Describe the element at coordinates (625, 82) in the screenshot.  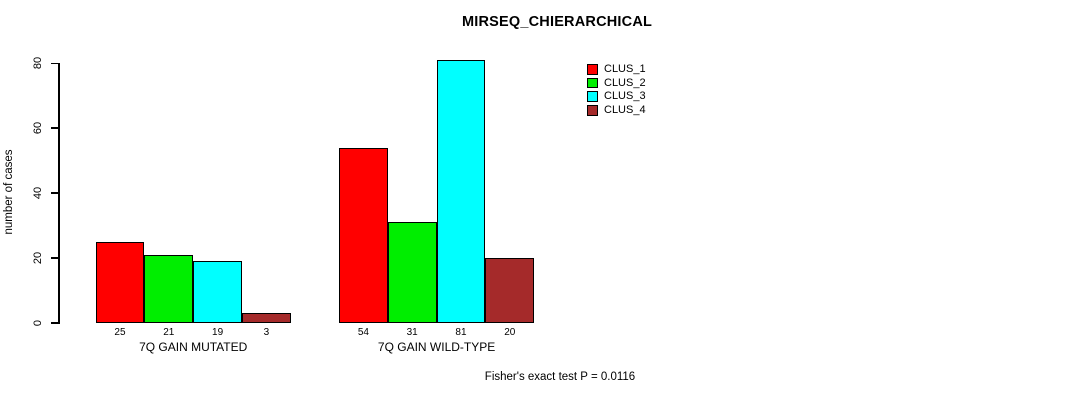
I see `legend-label: CLUS_2` at that location.